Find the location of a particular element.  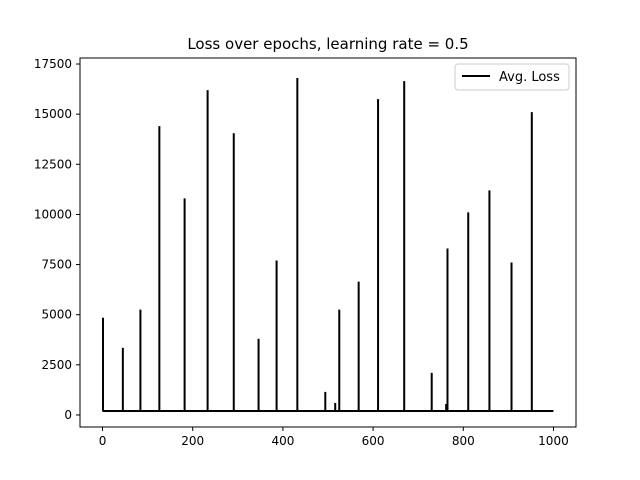

y-tick-label-0: 0 is located at coordinates (68, 415).